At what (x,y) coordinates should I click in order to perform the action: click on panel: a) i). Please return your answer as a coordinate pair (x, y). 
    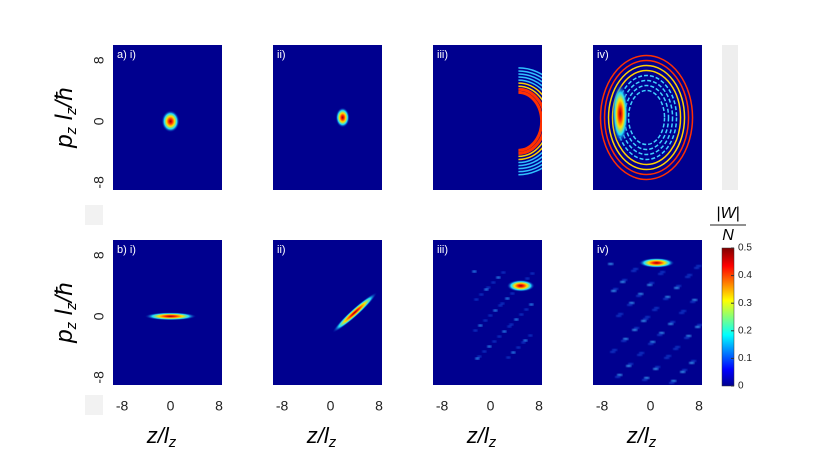
    Looking at the image, I should click on (167, 117).